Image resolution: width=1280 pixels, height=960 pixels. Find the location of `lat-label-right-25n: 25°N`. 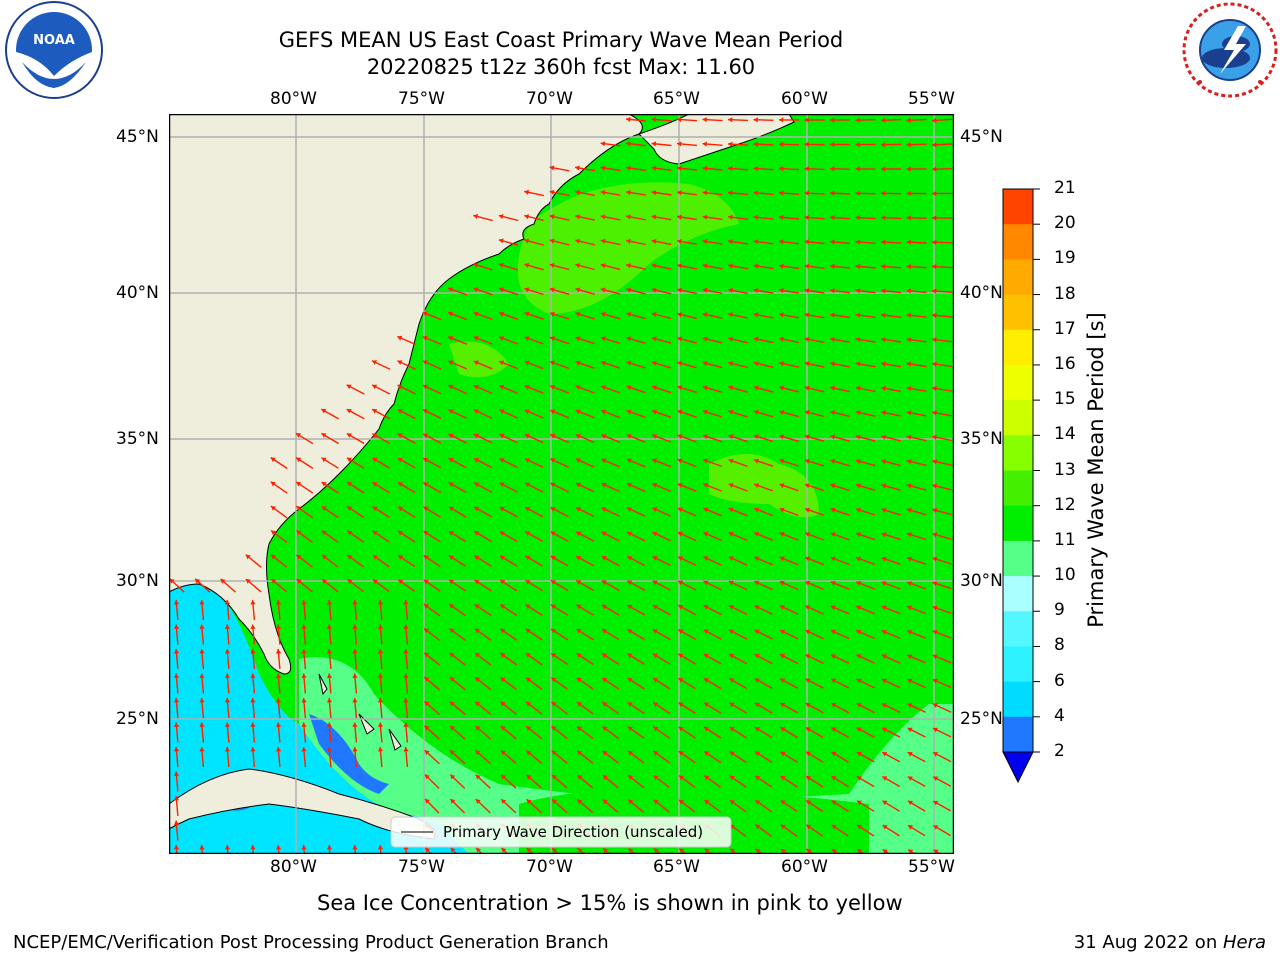

lat-label-right-25n: 25°N is located at coordinates (981, 719).